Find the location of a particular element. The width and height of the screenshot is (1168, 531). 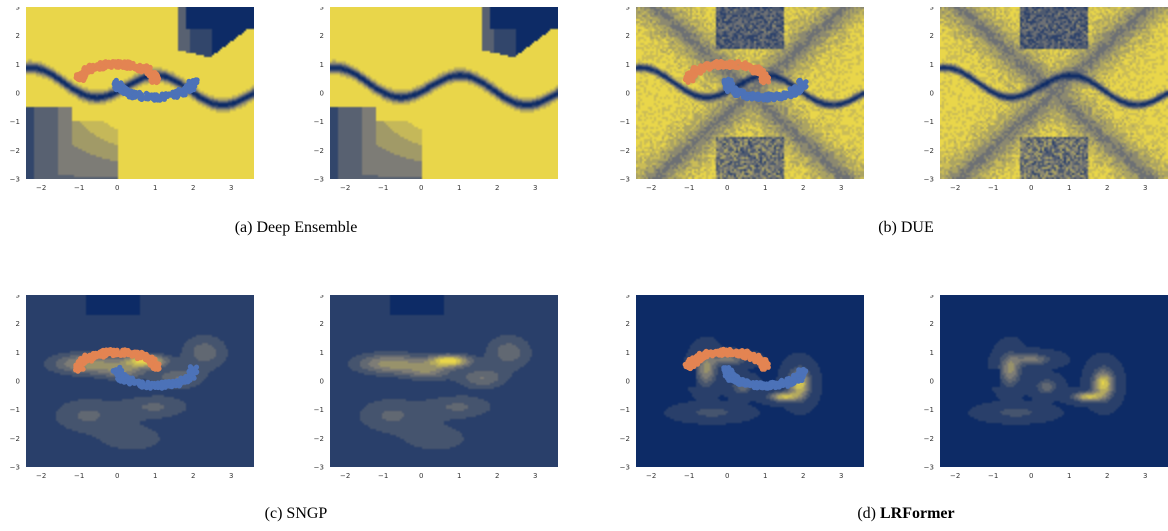

caption-d-label: (d) is located at coordinates (866, 513).